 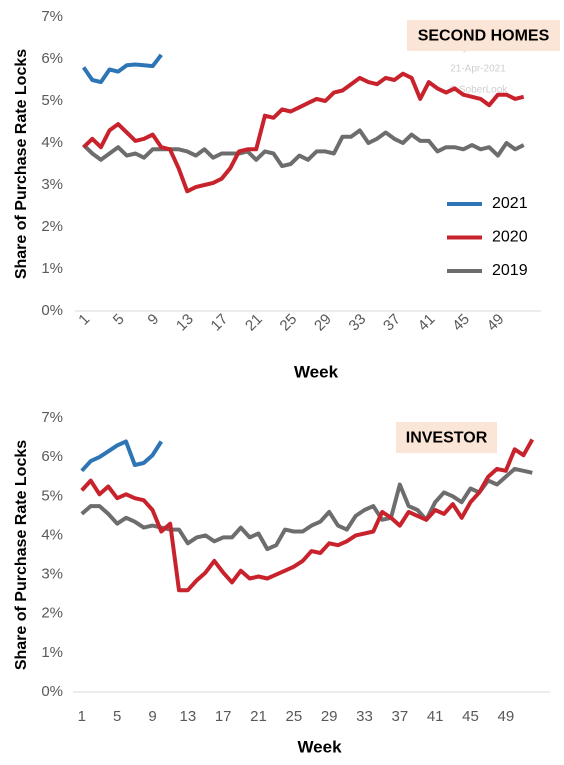 I want to click on watermark: © SoberLook, so click(x=479, y=90).